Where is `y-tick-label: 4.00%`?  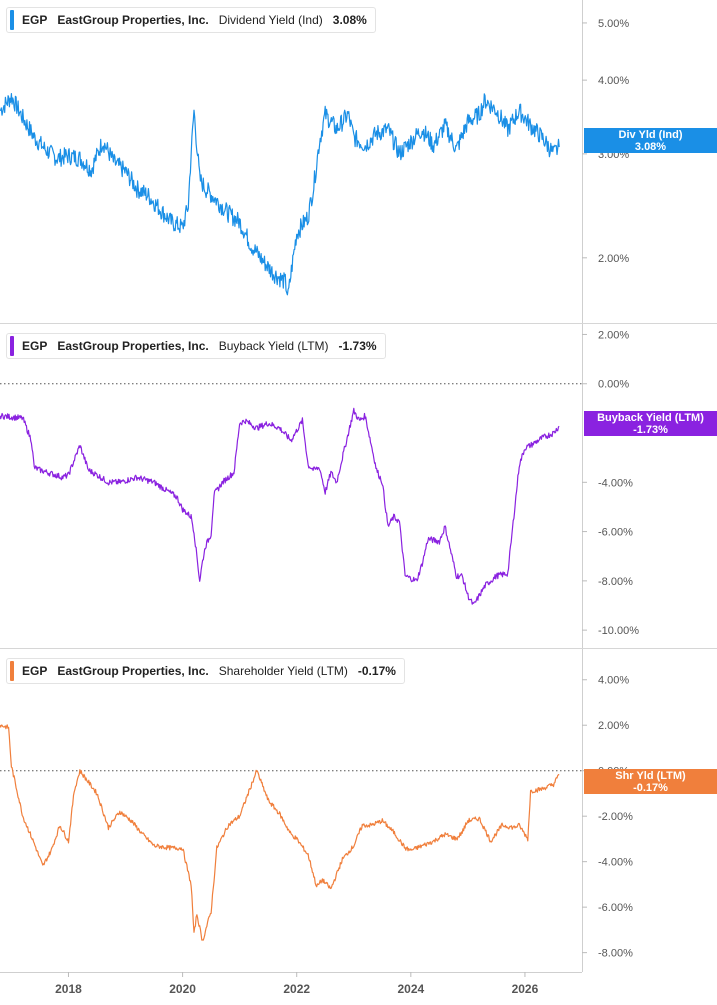 y-tick-label: 4.00% is located at coordinates (613, 81).